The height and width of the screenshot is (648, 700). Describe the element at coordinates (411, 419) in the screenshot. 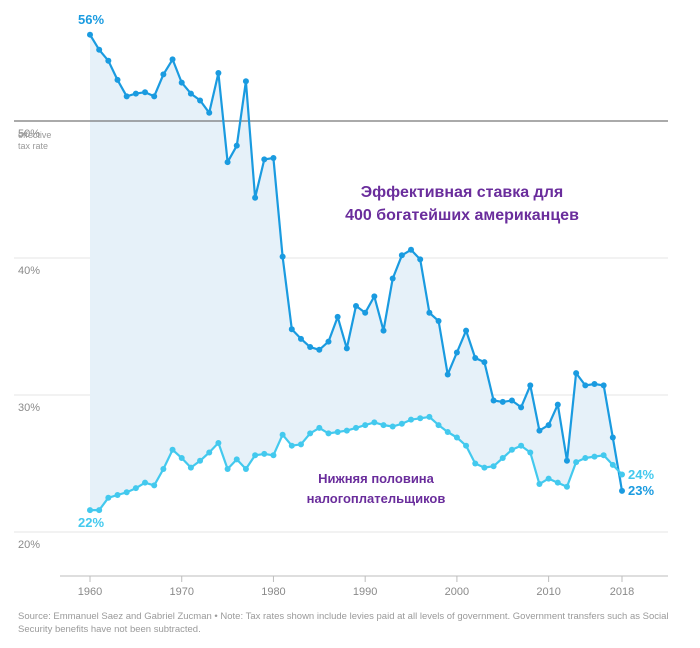

I see `poor-point-1995` at that location.